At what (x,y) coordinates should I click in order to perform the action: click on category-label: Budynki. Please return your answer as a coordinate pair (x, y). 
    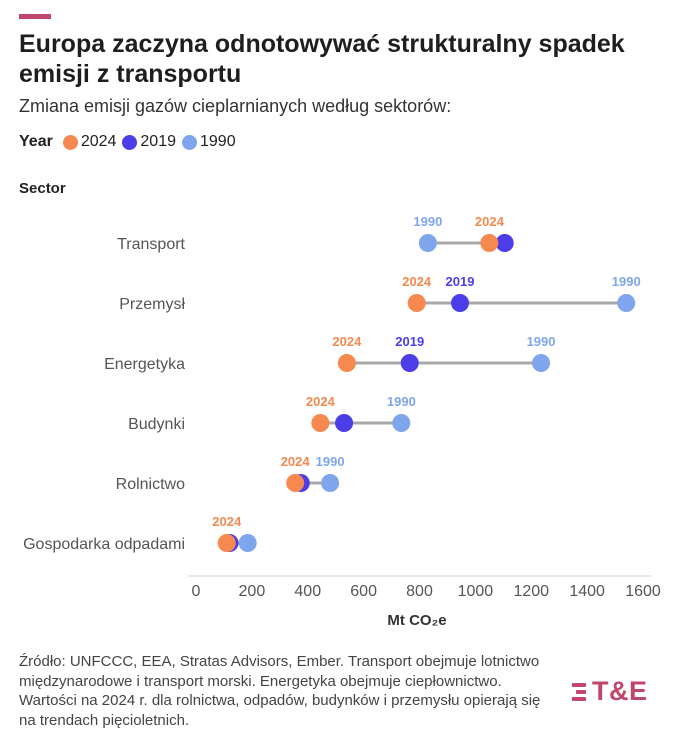
    Looking at the image, I should click on (156, 424).